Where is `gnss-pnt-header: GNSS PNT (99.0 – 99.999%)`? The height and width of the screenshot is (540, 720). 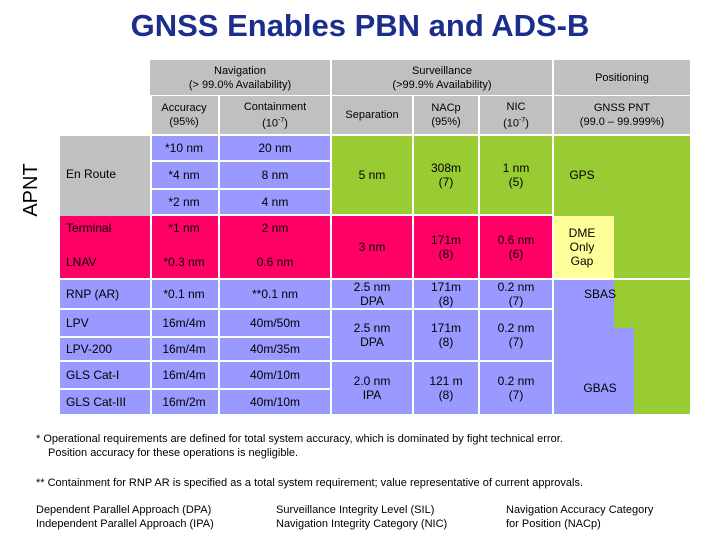
gnss-pnt-header: GNSS PNT (99.0 – 99.999%) is located at coordinates (622, 115).